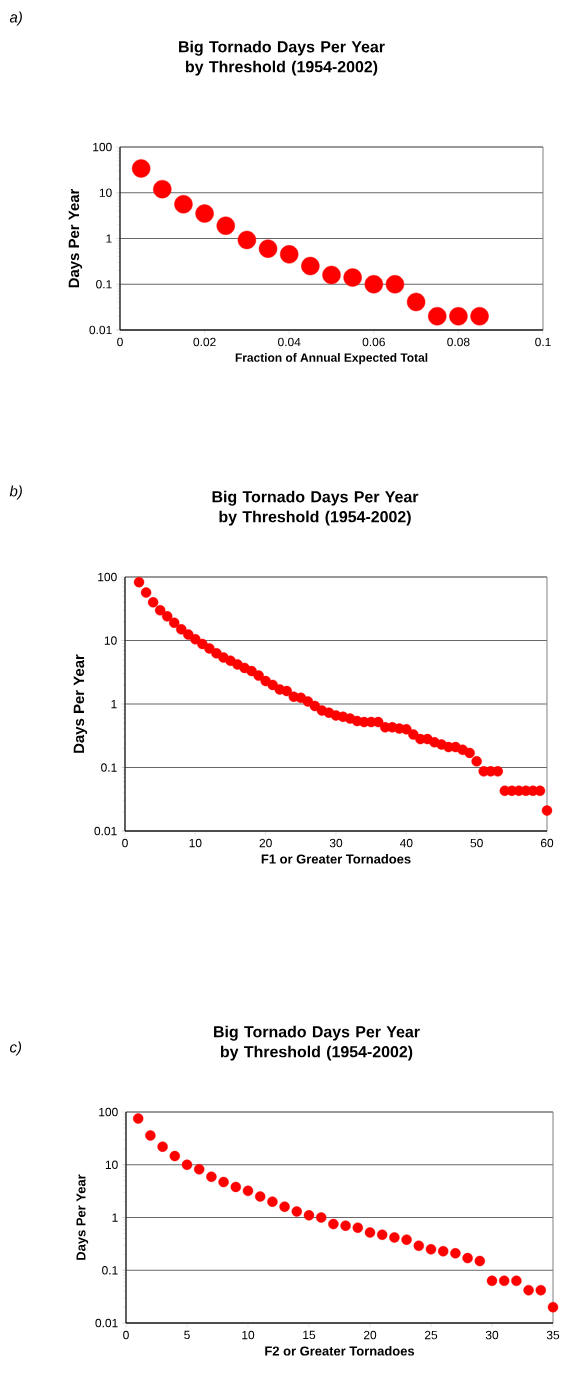  Describe the element at coordinates (340, 1351) in the screenshot. I see `x-axis-title: F2 or Greater Tornadoes` at that location.